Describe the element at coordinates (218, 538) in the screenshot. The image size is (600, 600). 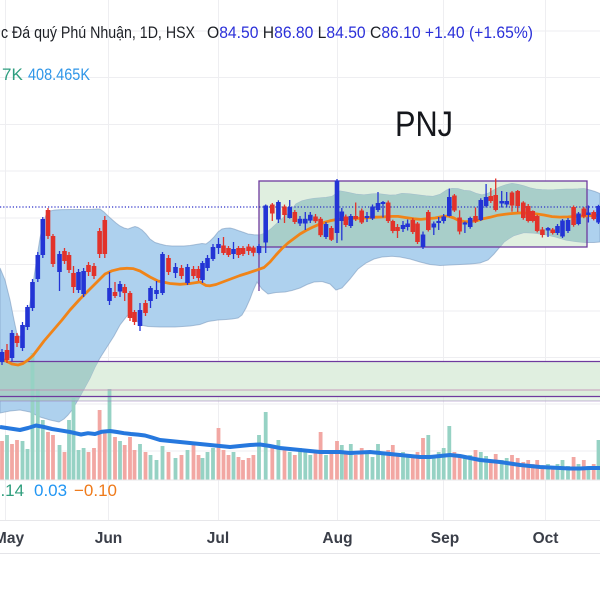
I see `svg-text: Jul` at that location.